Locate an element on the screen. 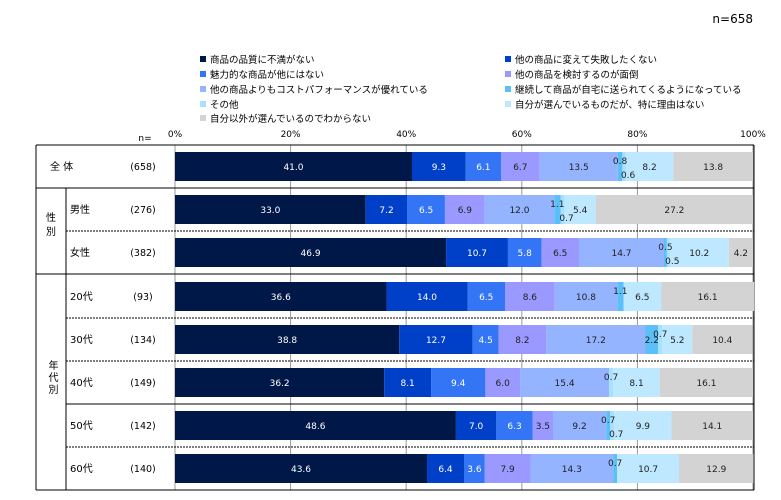 Image resolution: width=781 pixels, height=500 pixels. data-label: 3.6 is located at coordinates (474, 470).